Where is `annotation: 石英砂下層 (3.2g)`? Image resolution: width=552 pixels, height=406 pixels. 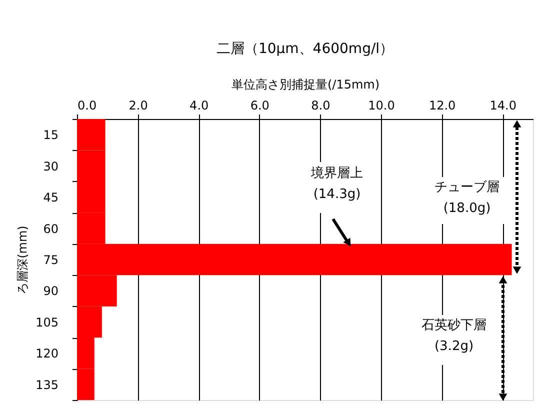
annotation: 石英砂下層 (3.2g) is located at coordinates (454, 336).